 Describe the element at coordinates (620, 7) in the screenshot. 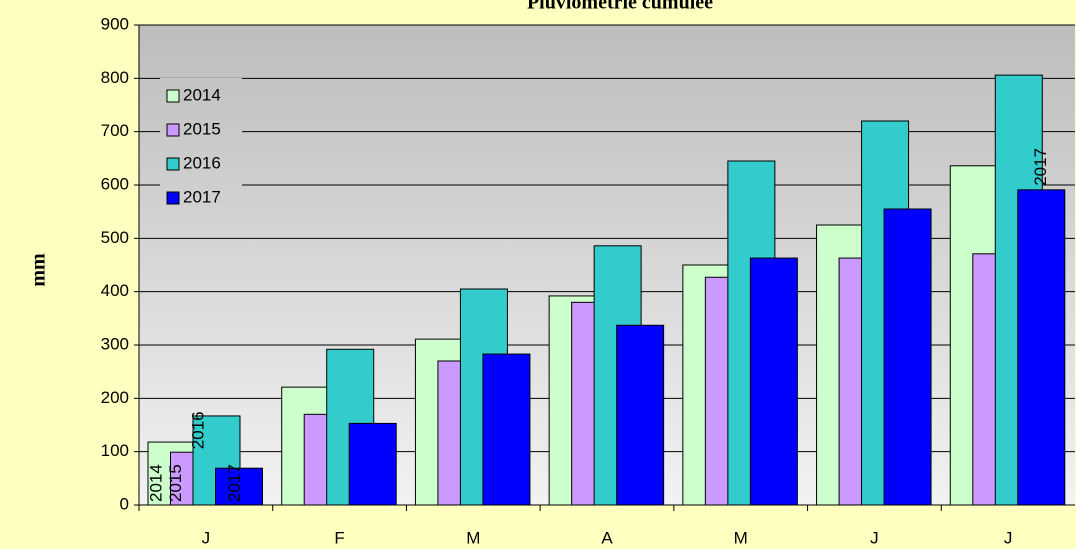

I see `chart-title: Pluviométrie cumulée` at that location.